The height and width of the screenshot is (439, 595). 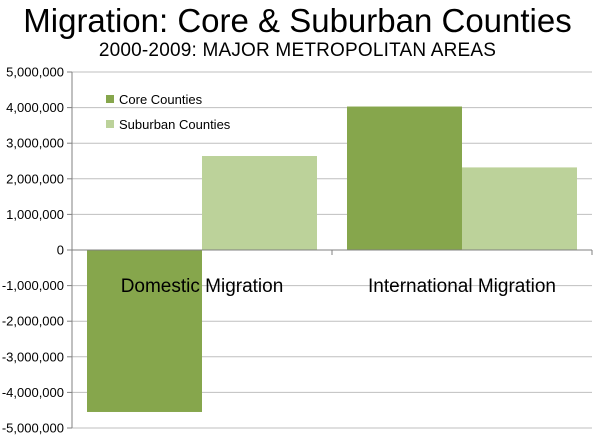 I want to click on y-tick-label: -2,000,000, so click(x=33, y=321).